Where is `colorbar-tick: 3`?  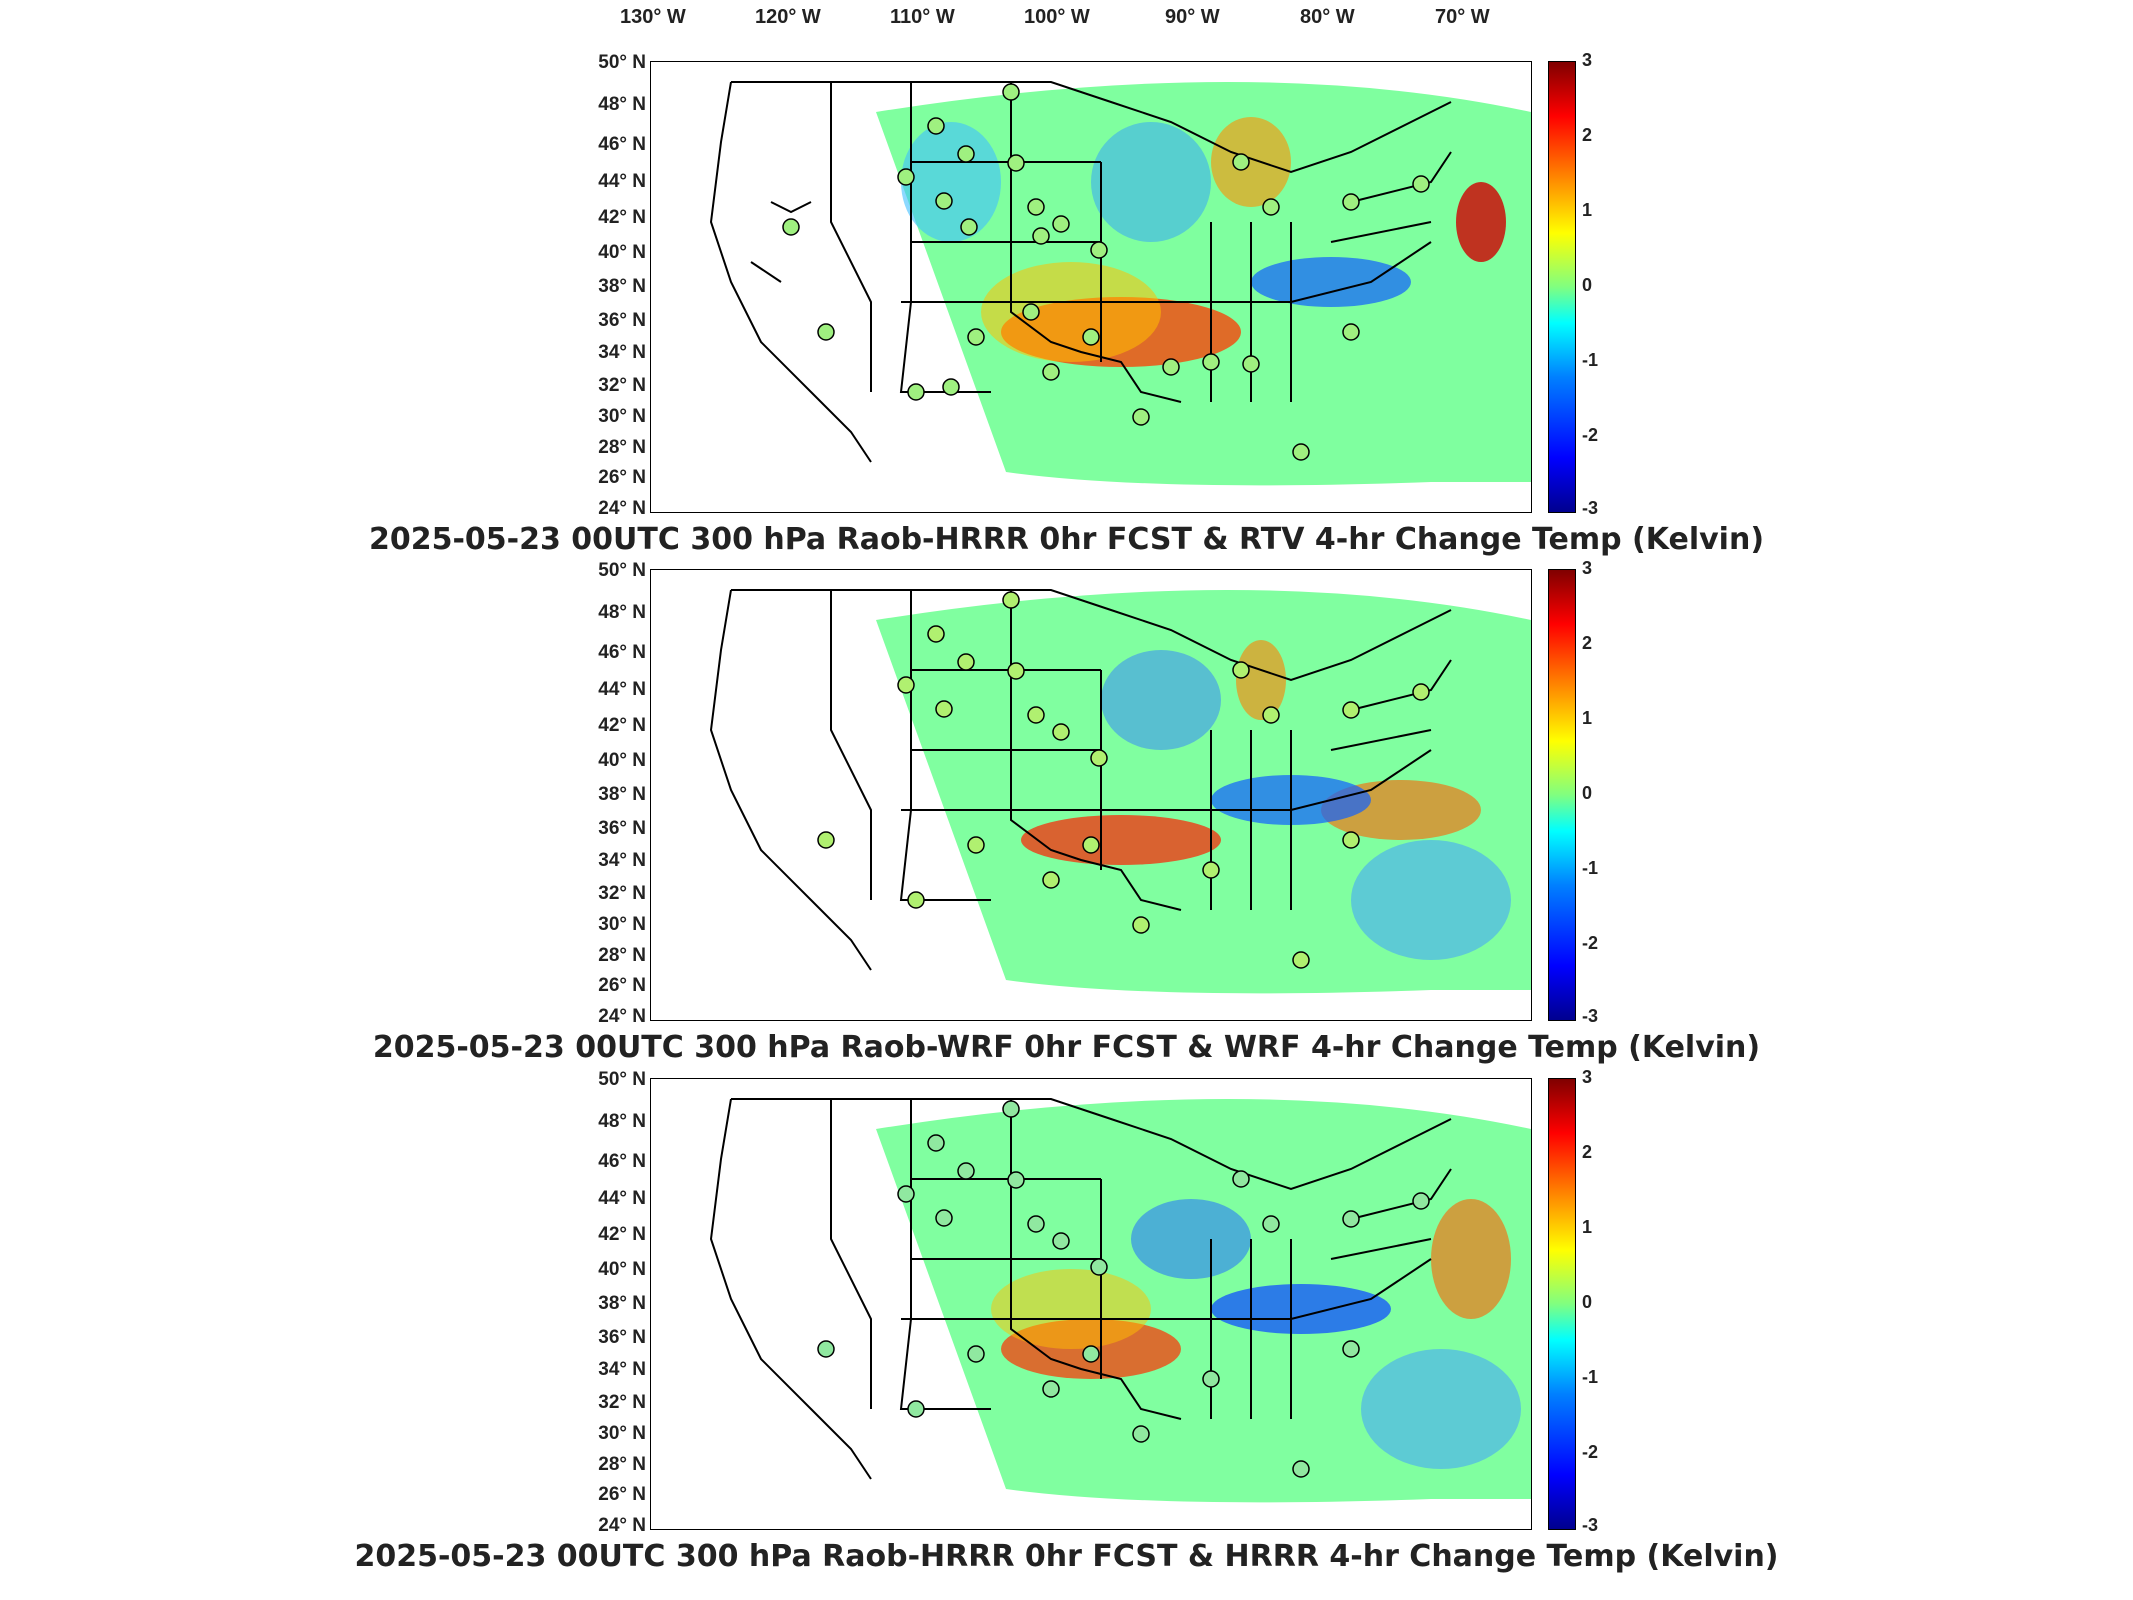 colorbar-tick: 3 is located at coordinates (1587, 1077).